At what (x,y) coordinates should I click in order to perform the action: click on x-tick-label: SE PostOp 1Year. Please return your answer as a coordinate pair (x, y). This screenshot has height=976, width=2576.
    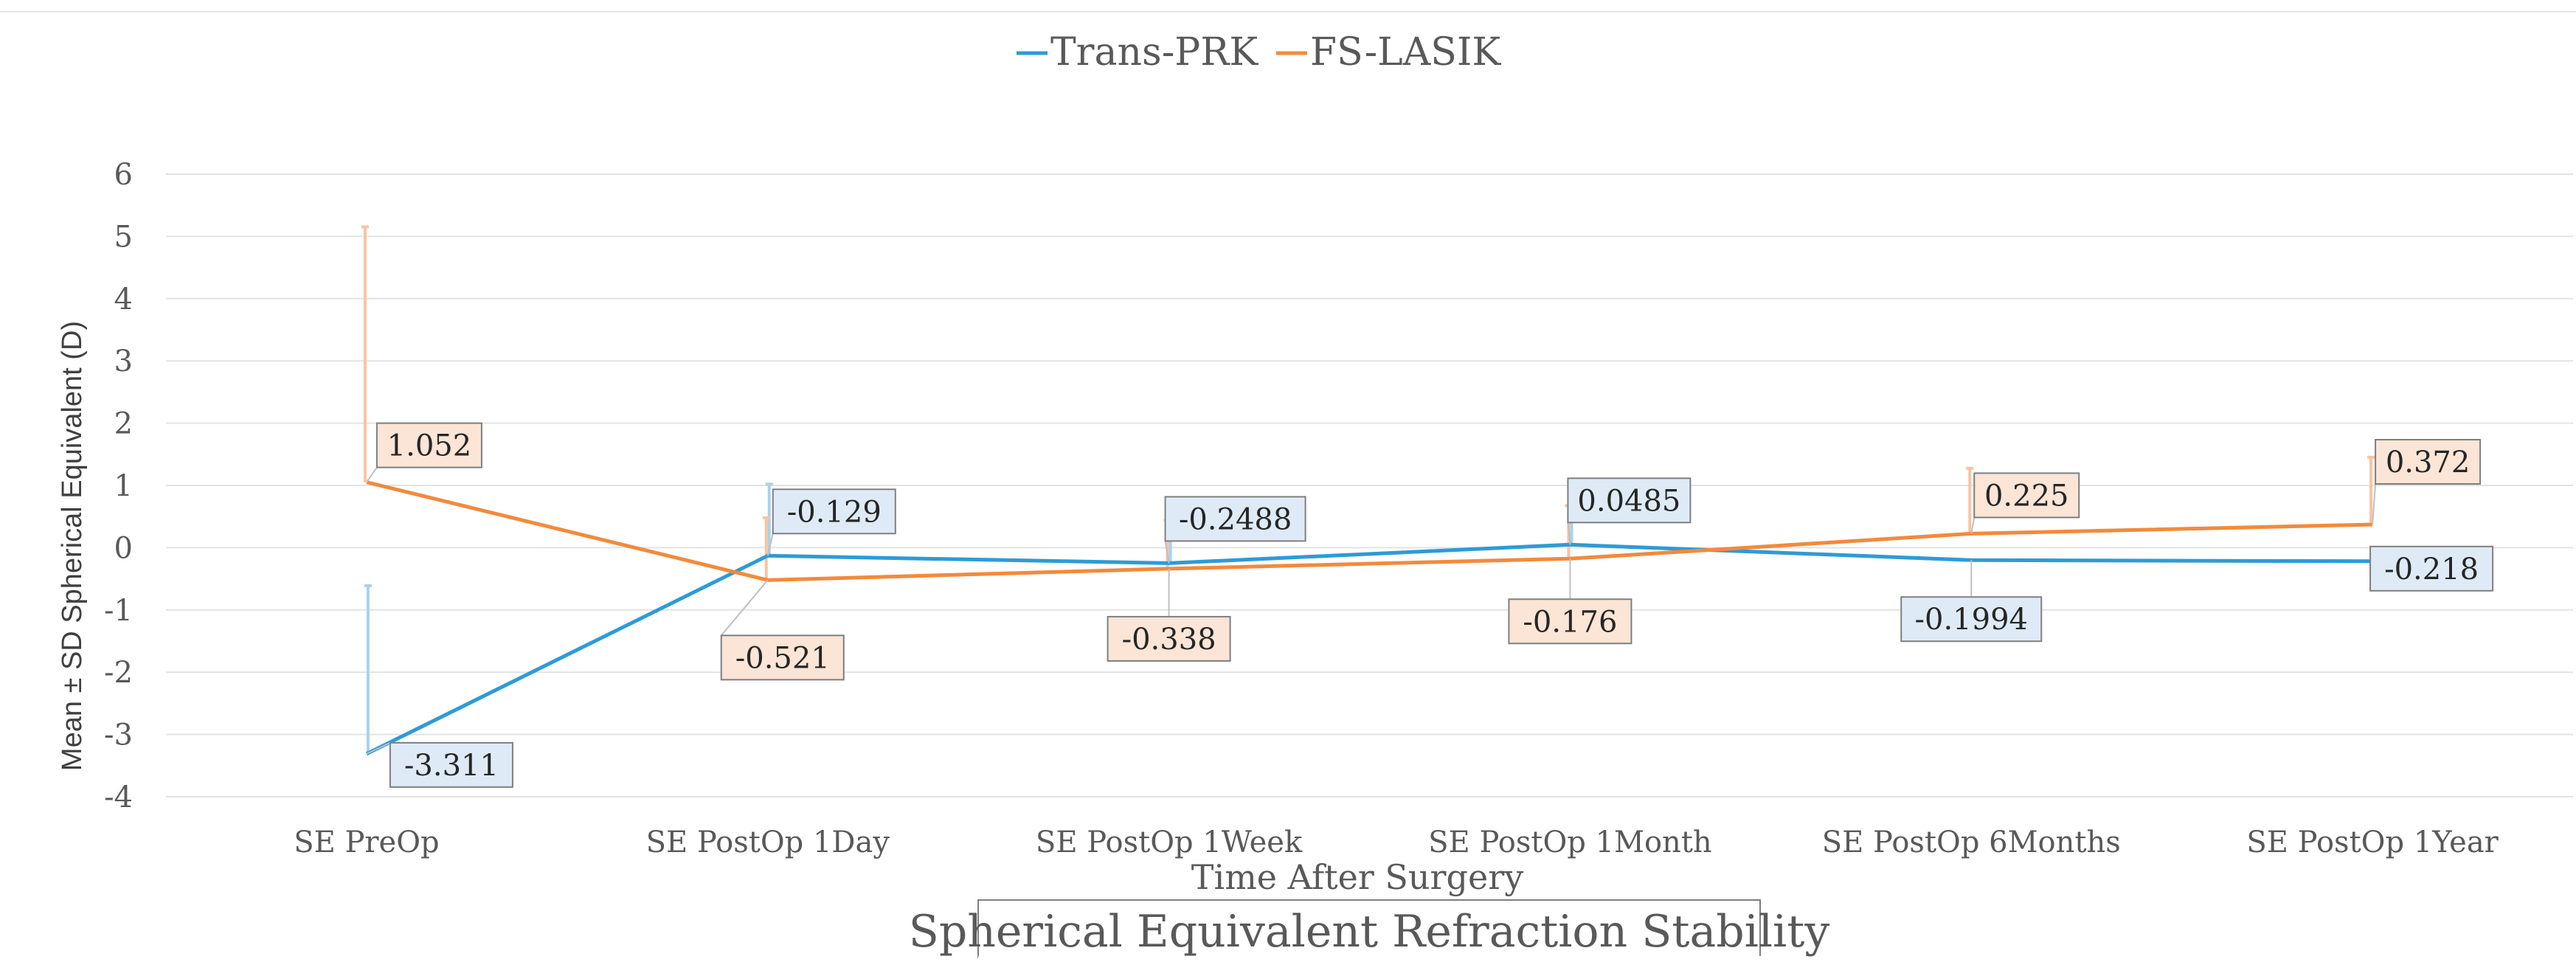
    Looking at the image, I should click on (2373, 843).